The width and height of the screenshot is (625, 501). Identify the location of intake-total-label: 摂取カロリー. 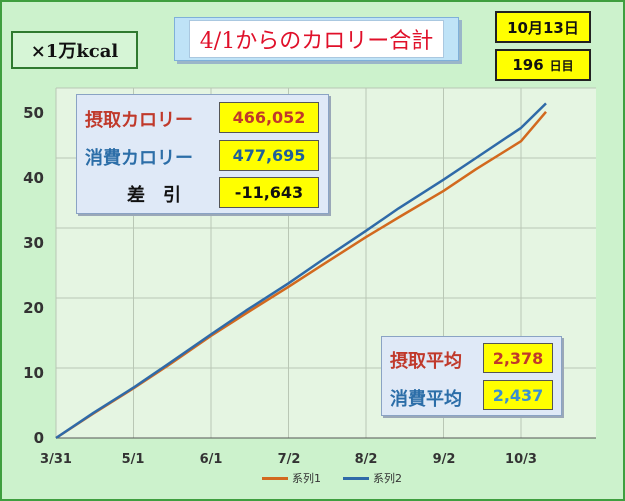
(139, 120).